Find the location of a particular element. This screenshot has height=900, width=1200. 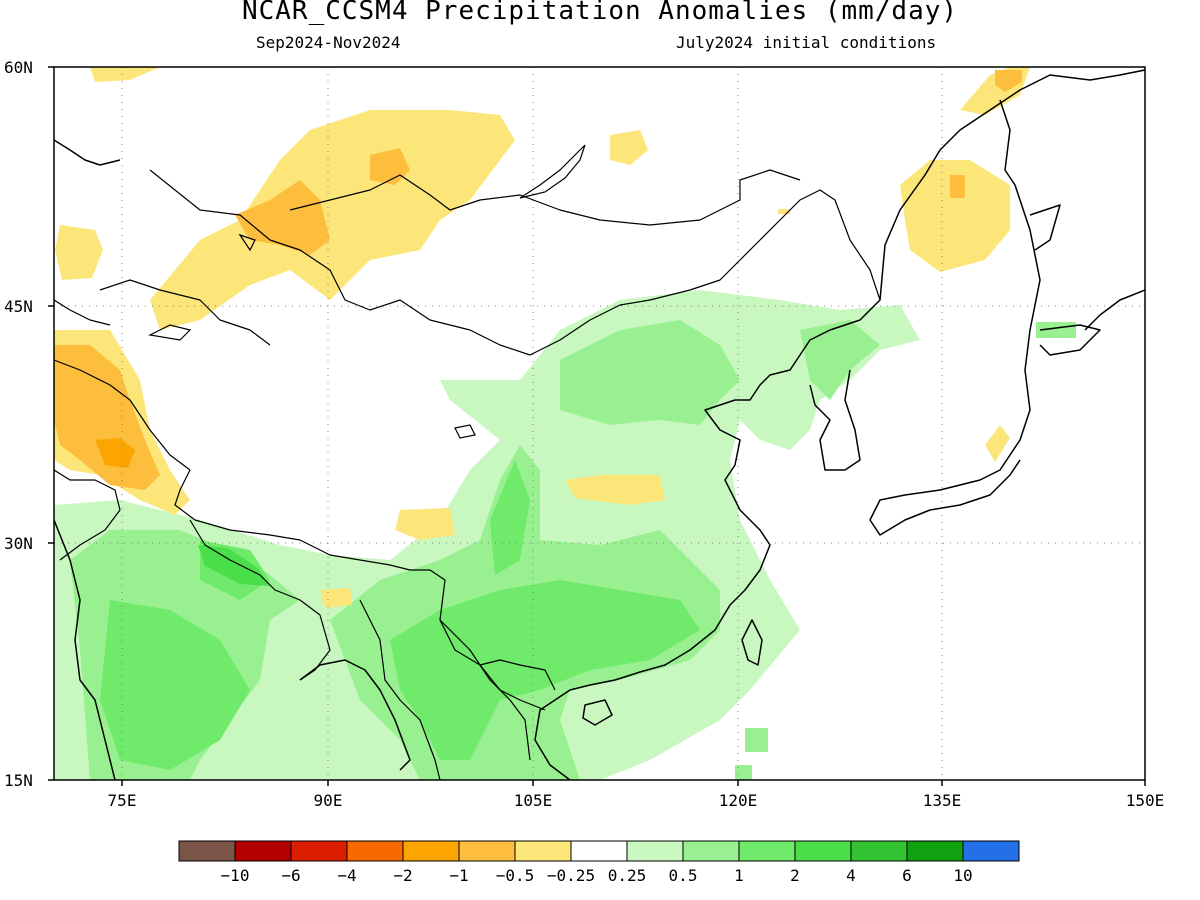

colorbar-label: 0.25 is located at coordinates (627, 875).